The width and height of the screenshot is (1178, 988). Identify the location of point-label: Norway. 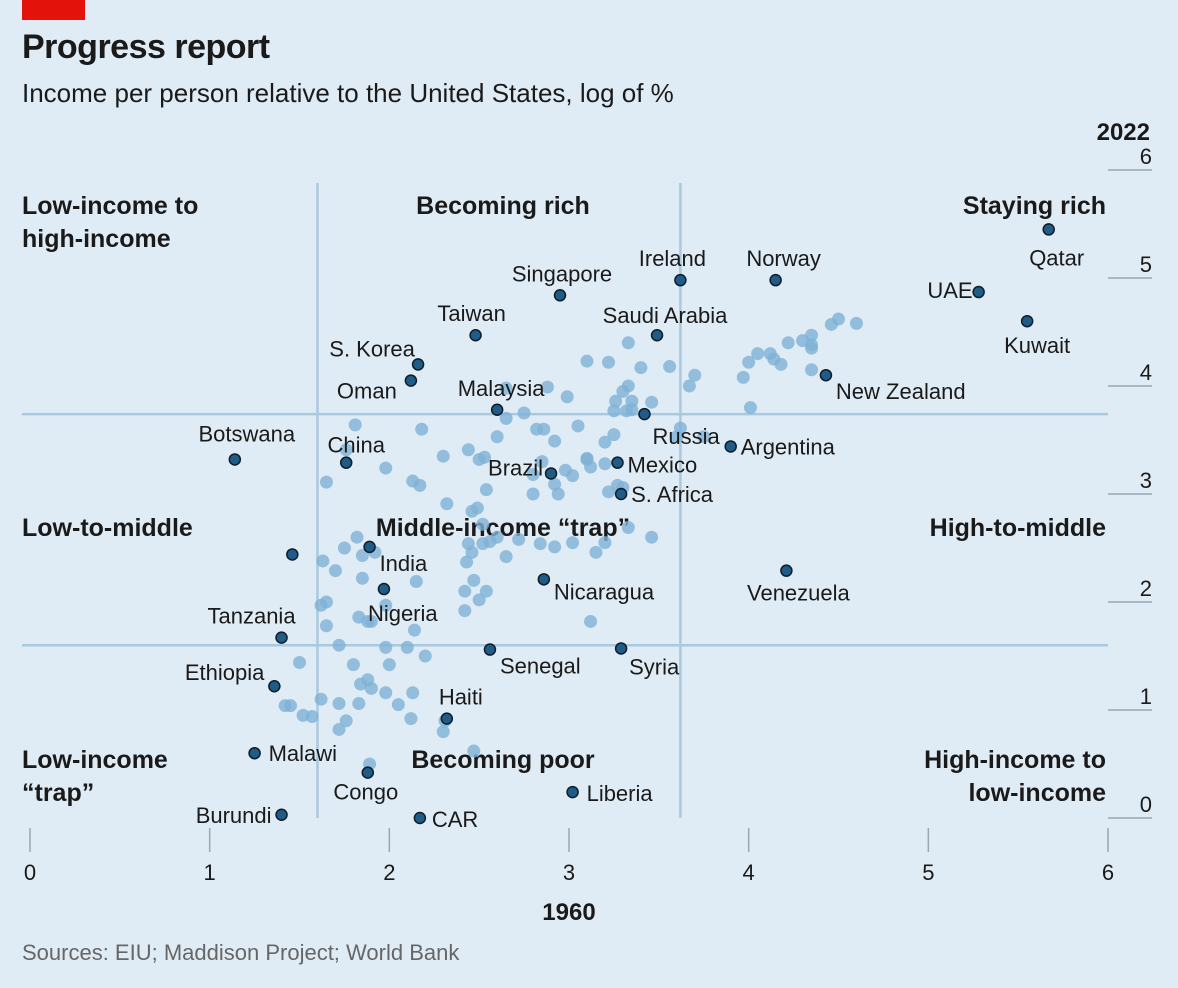
(783, 258).